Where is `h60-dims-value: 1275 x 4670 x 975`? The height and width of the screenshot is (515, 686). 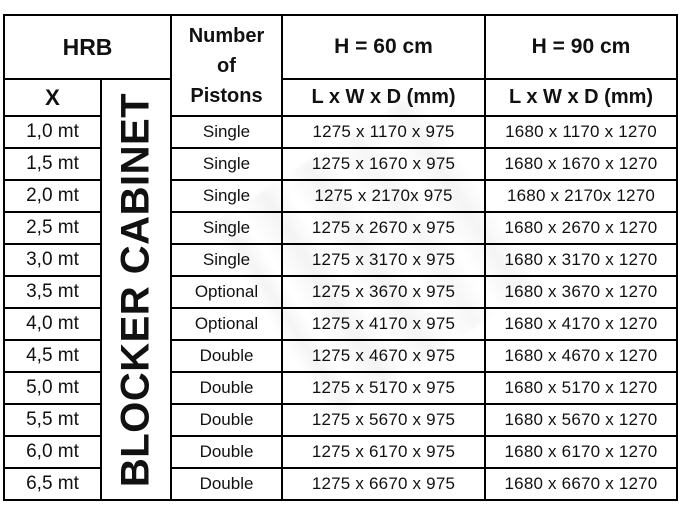 h60-dims-value: 1275 x 4670 x 975 is located at coordinates (383, 356).